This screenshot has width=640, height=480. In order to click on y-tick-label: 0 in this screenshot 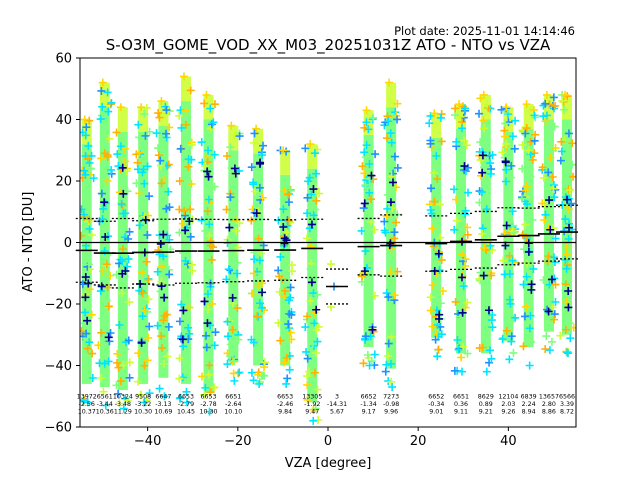, I will do `click(68, 243)`.